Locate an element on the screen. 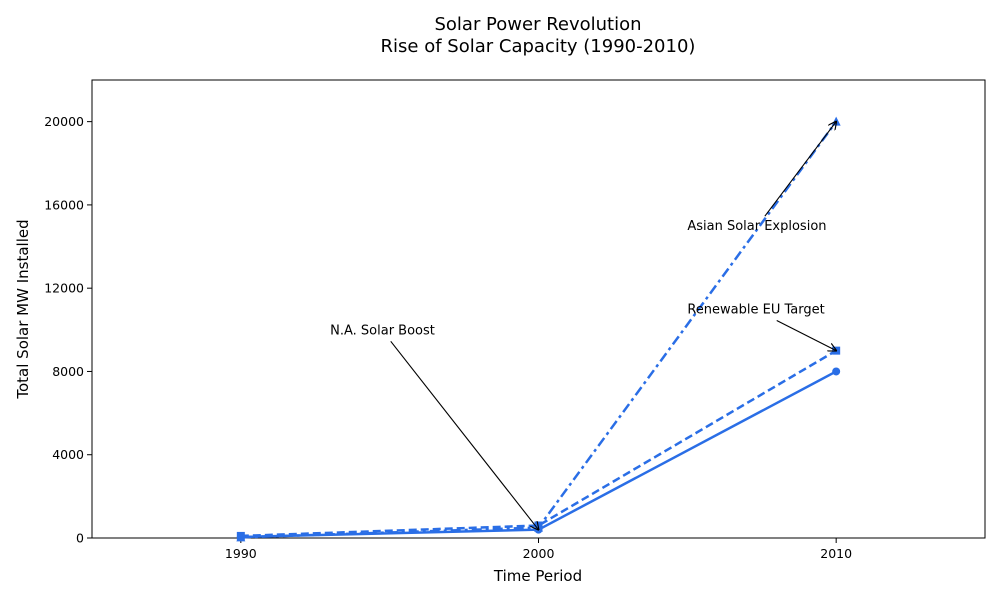  annotation-1-text: N.A. Solar Boost is located at coordinates (382, 330).